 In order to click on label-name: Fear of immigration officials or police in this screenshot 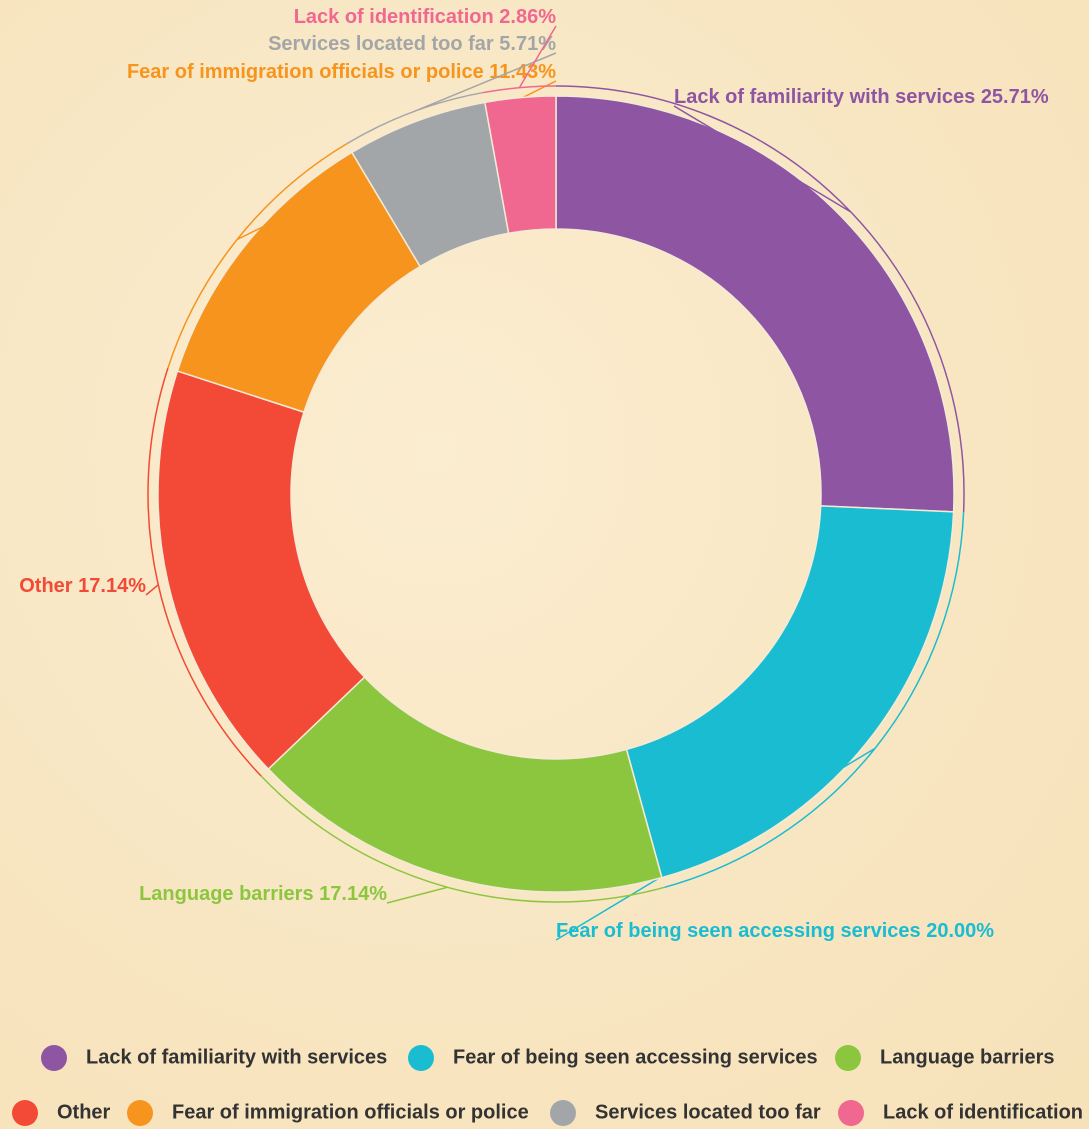, I will do `click(305, 72)`.